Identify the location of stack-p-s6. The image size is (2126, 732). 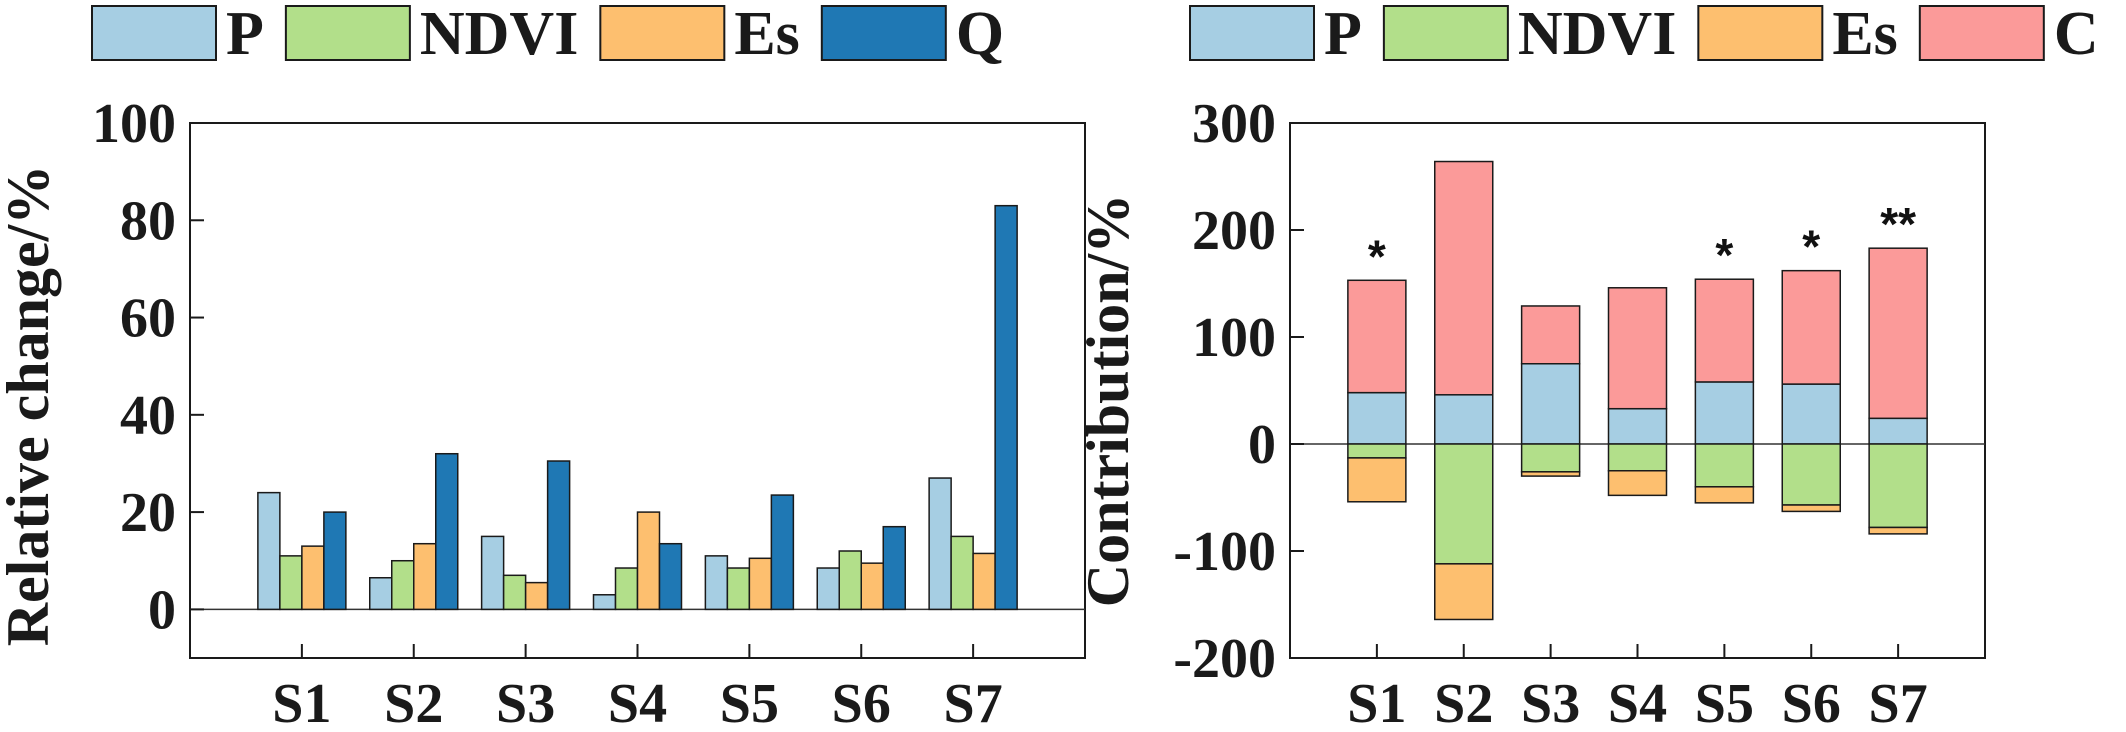
(1811, 414).